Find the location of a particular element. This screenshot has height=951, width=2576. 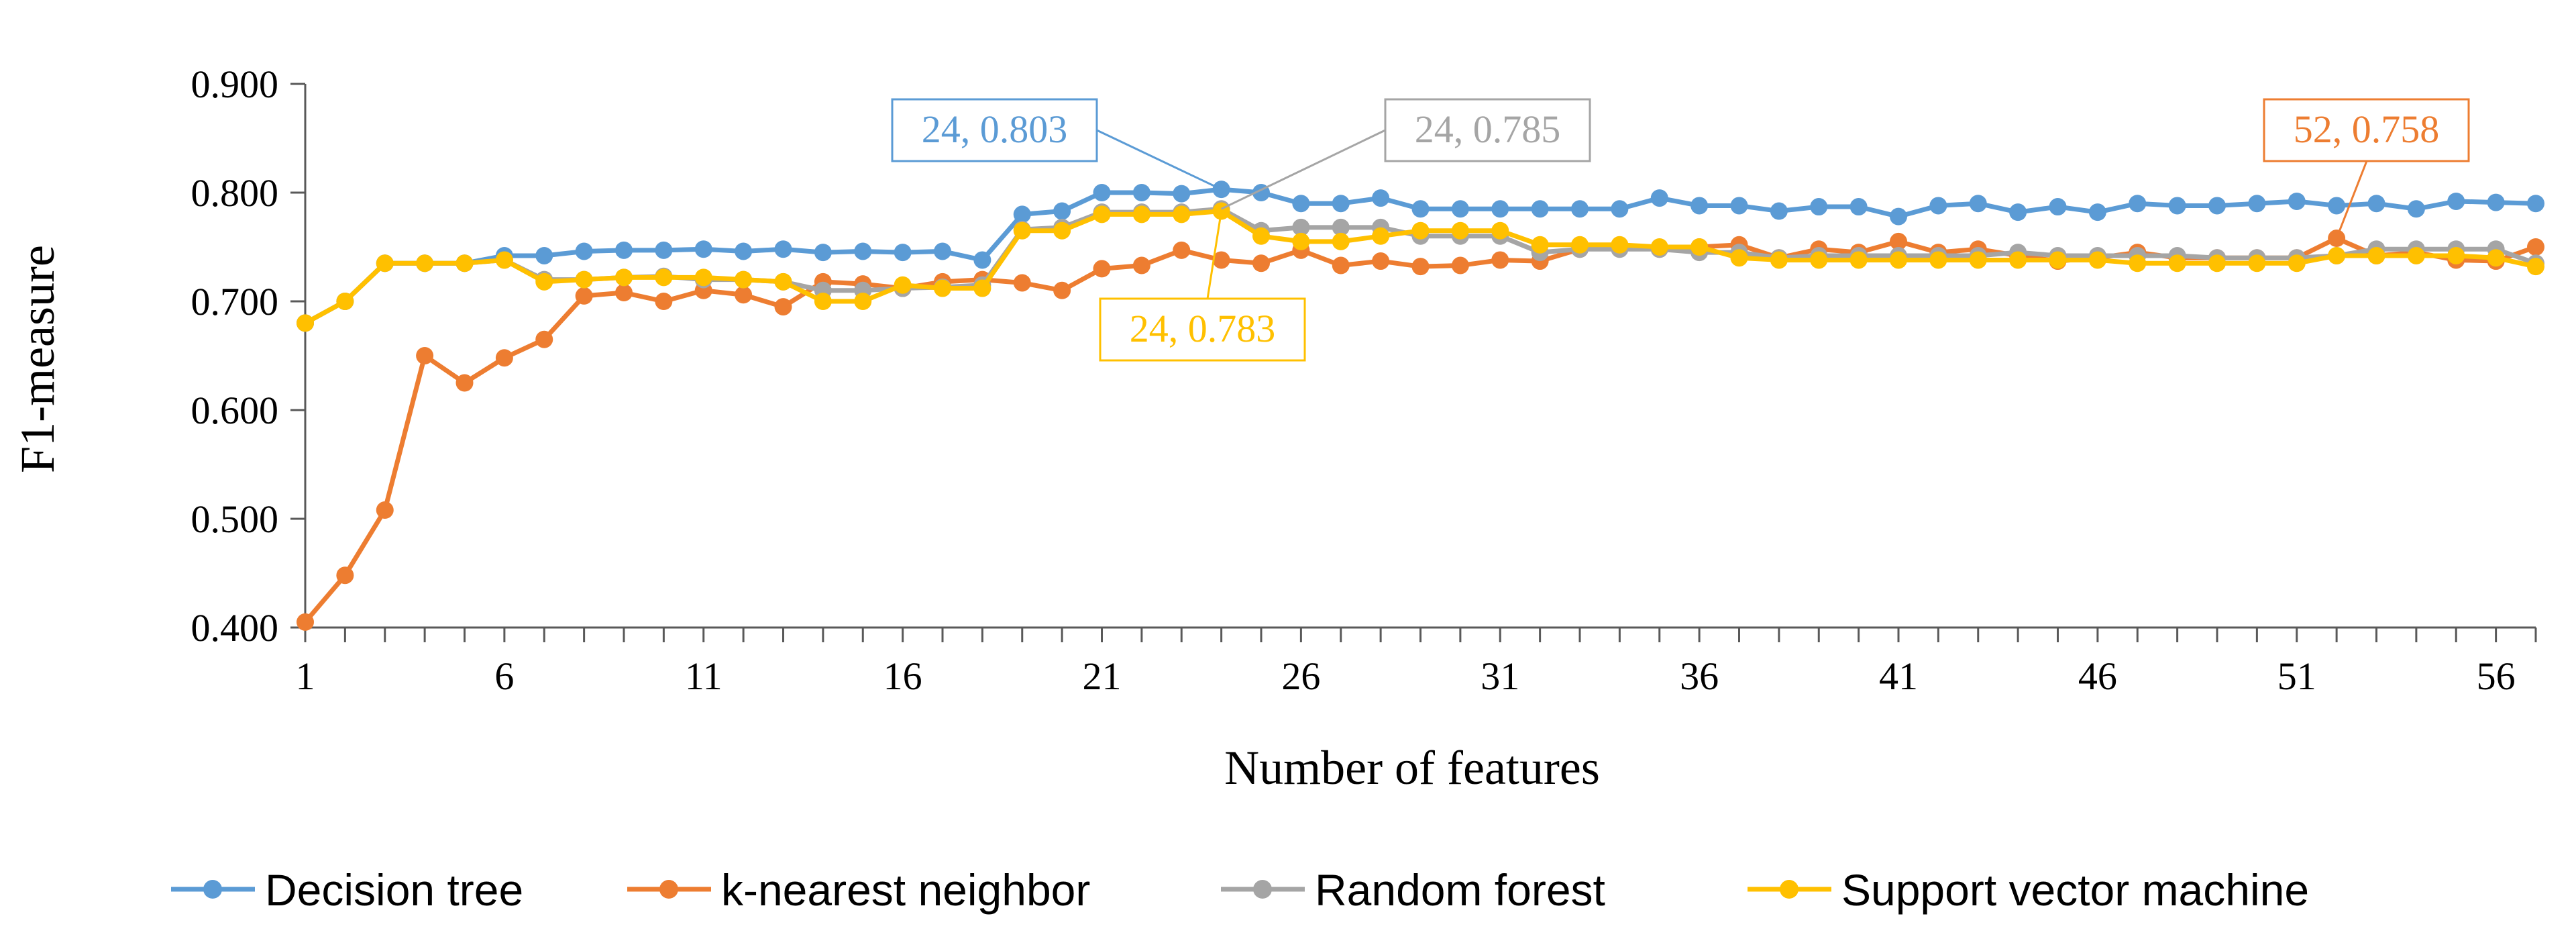

y-tick-label: 0.800 is located at coordinates (235, 193).